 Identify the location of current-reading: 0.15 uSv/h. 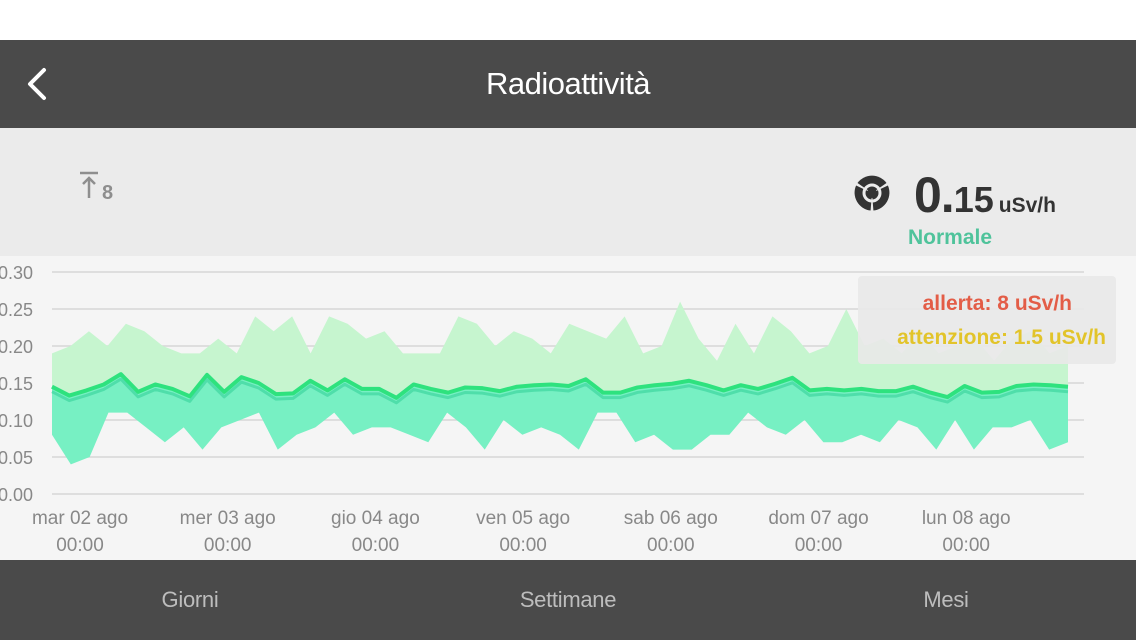
(985, 195).